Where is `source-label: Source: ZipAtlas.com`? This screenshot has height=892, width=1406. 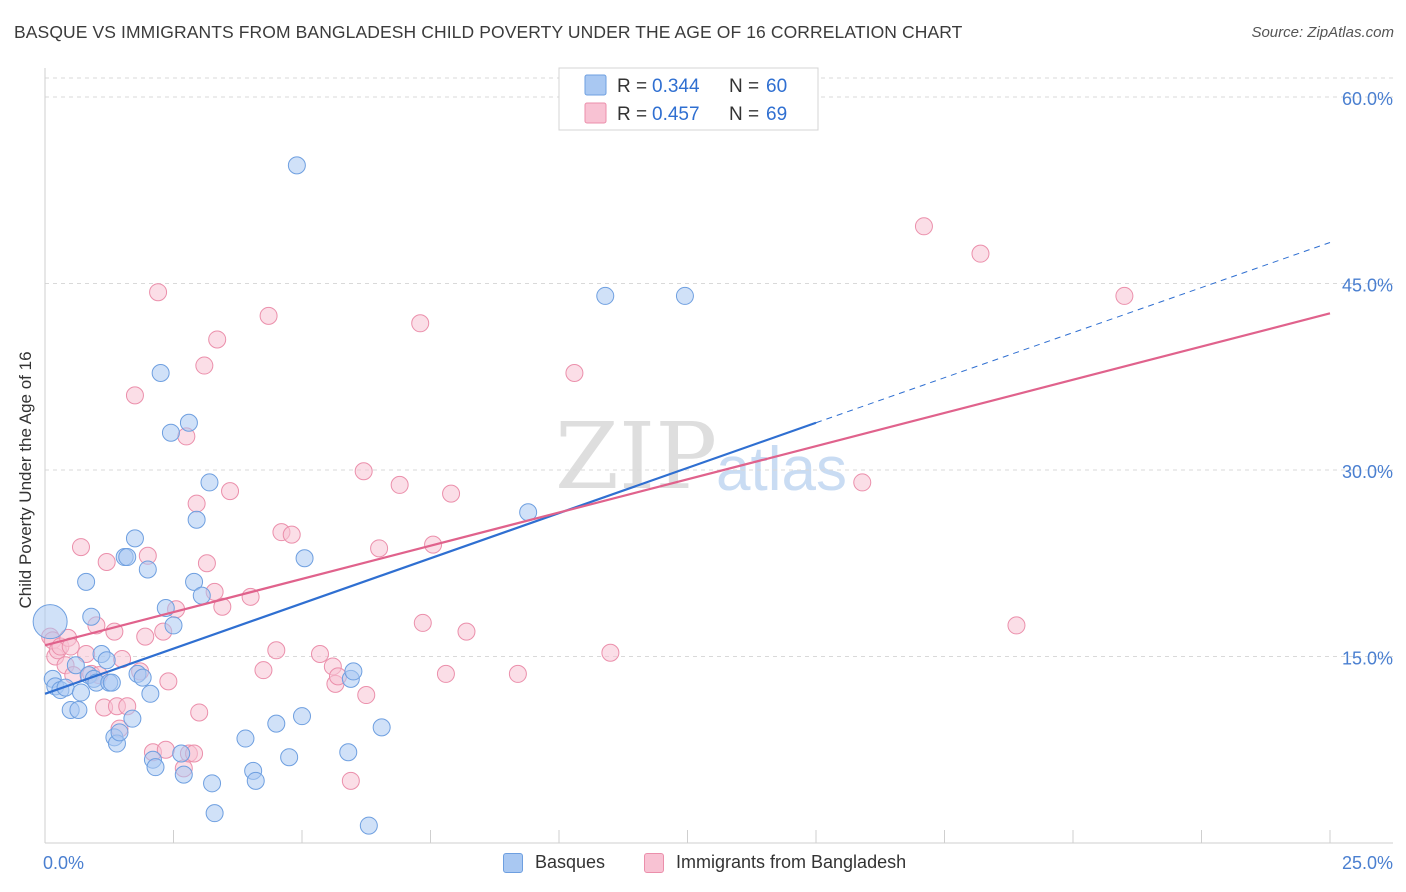 source-label: Source: ZipAtlas.com is located at coordinates (1322, 32).